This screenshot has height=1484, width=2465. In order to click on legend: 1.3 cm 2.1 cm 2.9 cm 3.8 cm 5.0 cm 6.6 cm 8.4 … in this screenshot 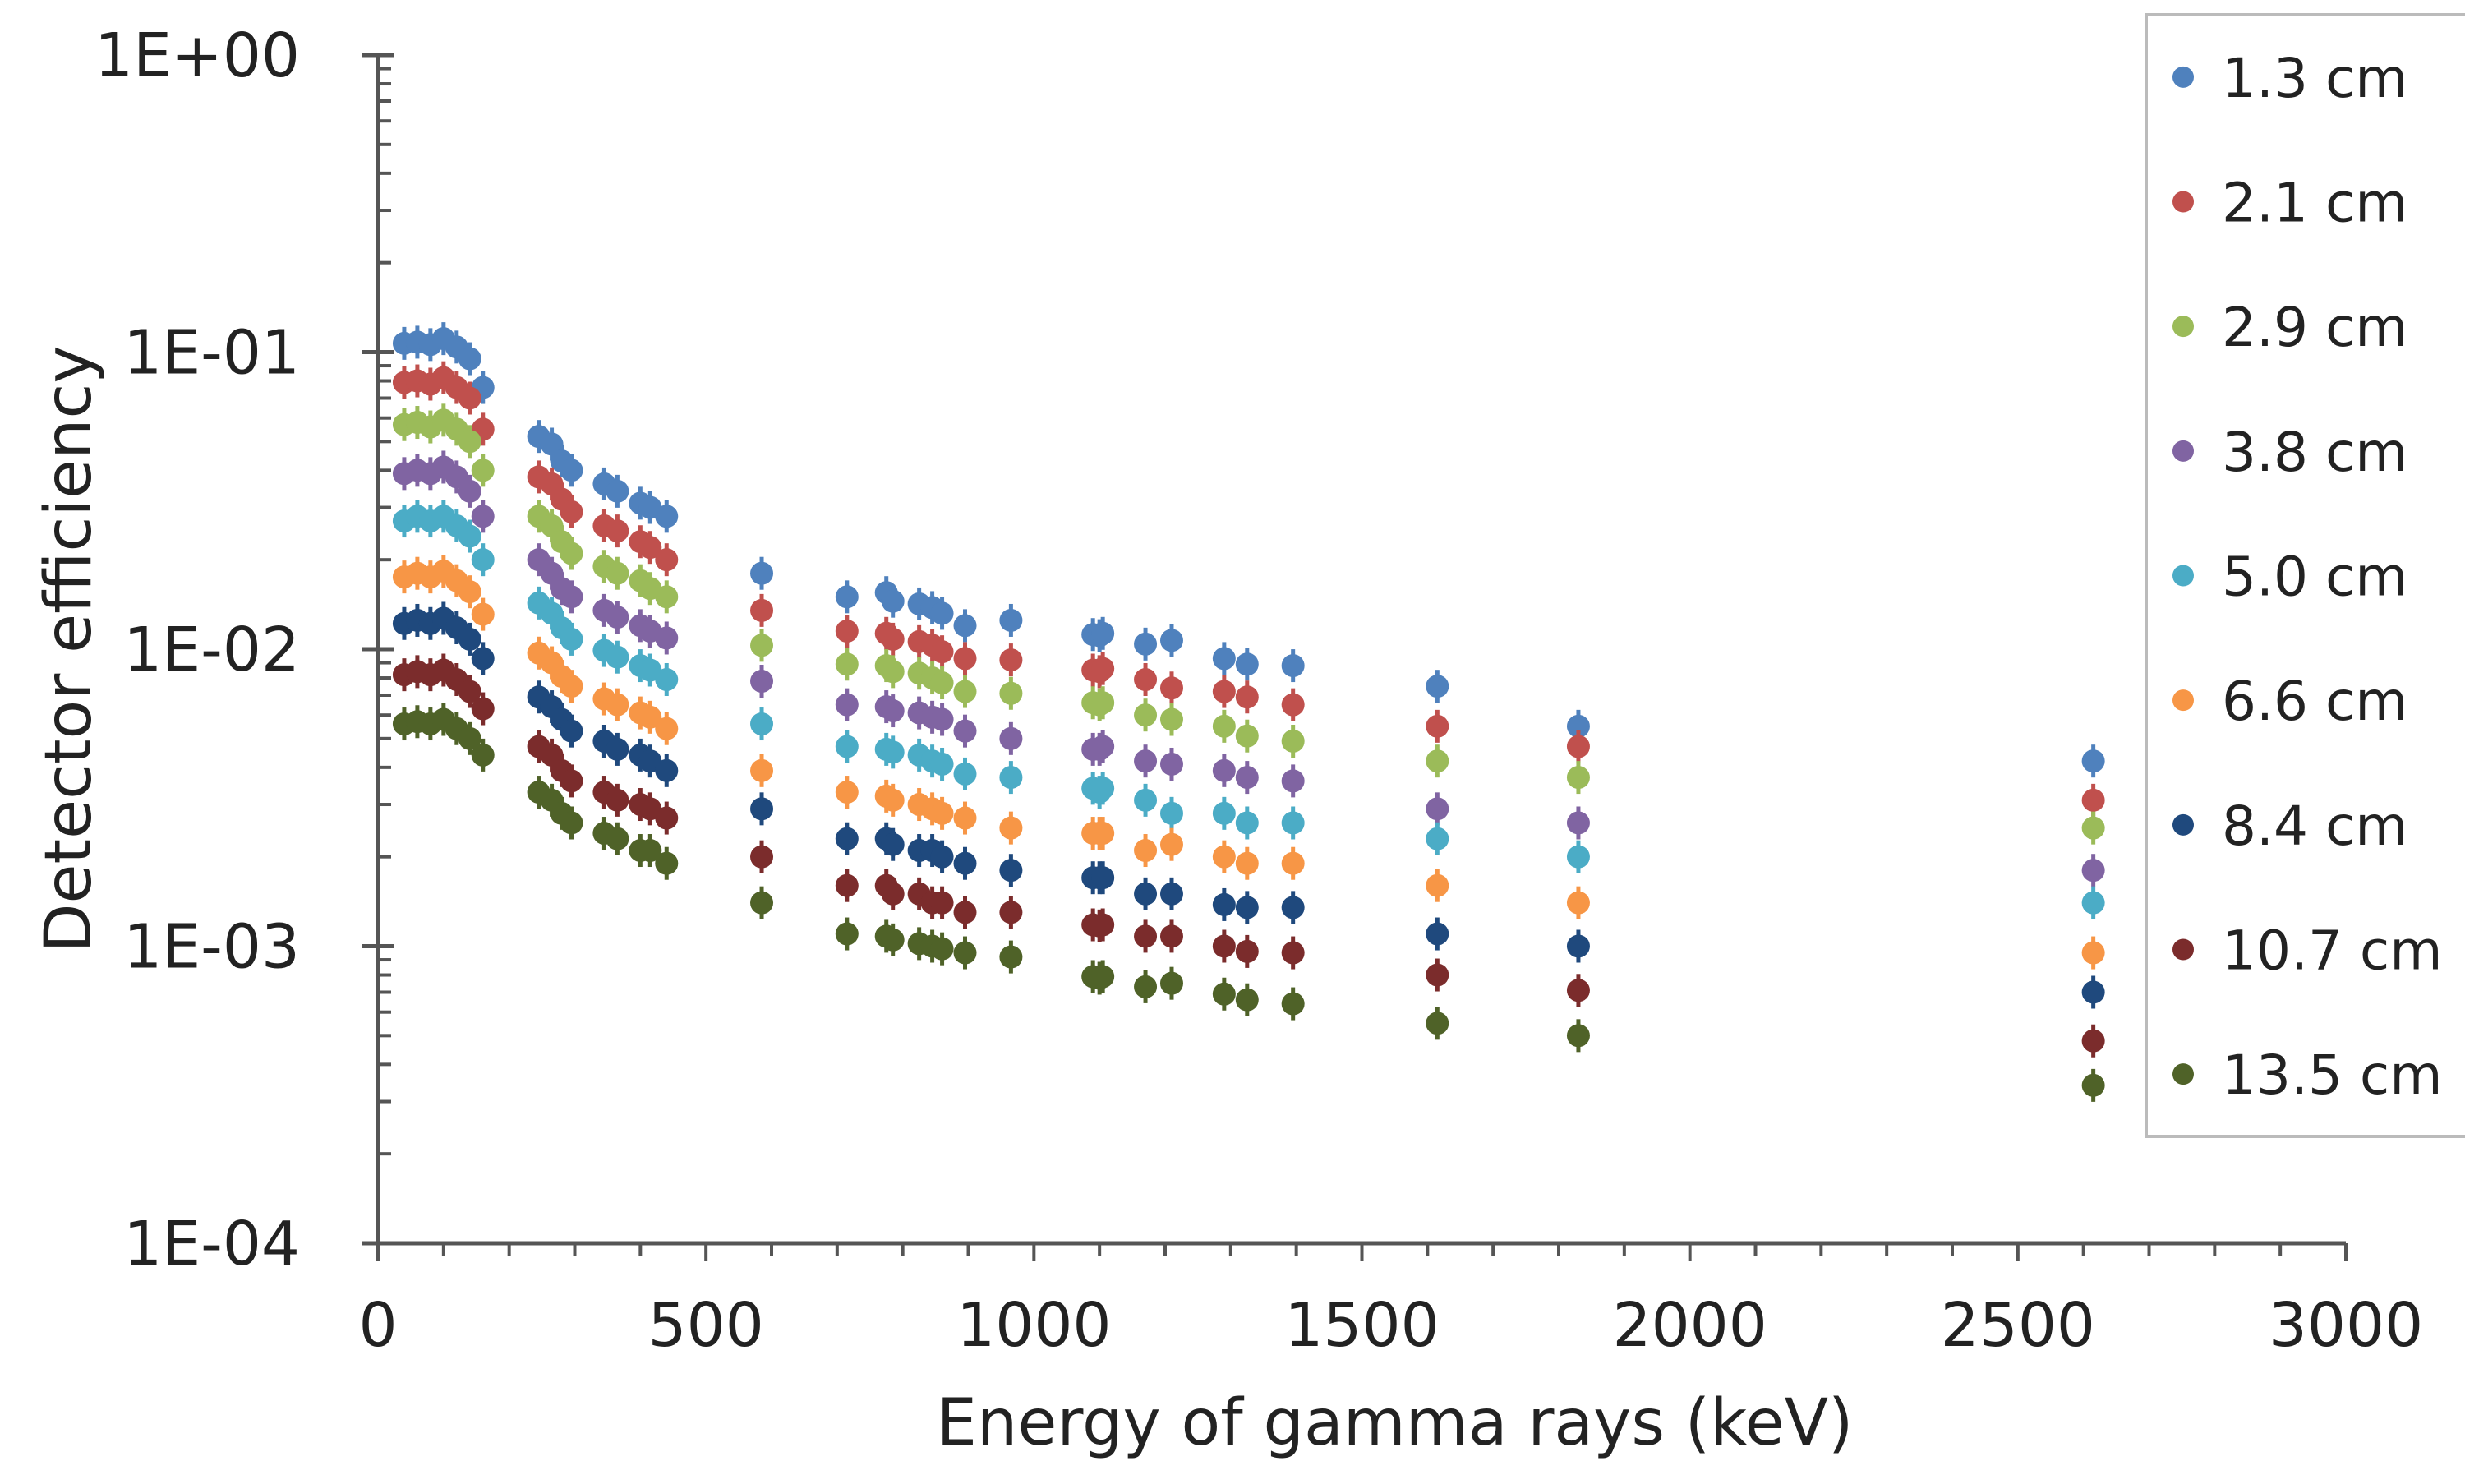, I will do `click(2305, 575)`.